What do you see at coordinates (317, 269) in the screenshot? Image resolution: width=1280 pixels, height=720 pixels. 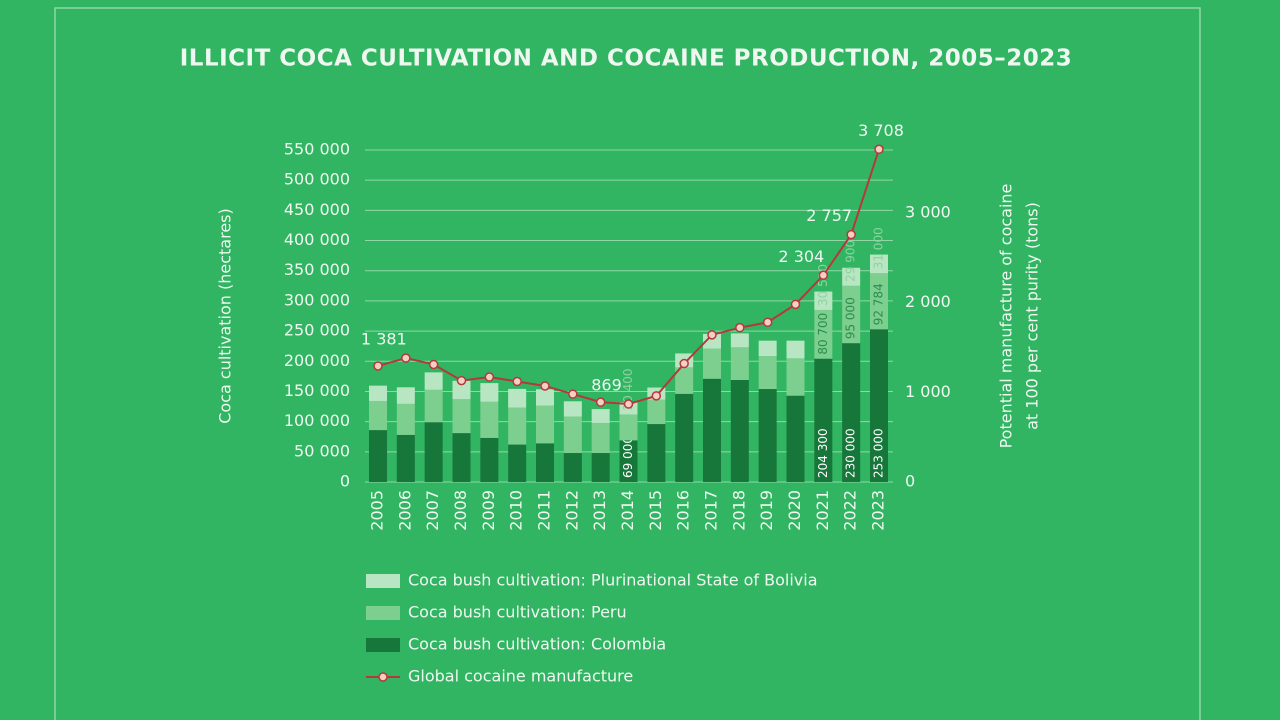 I see `y-tick-label: 350 000` at bounding box center [317, 269].